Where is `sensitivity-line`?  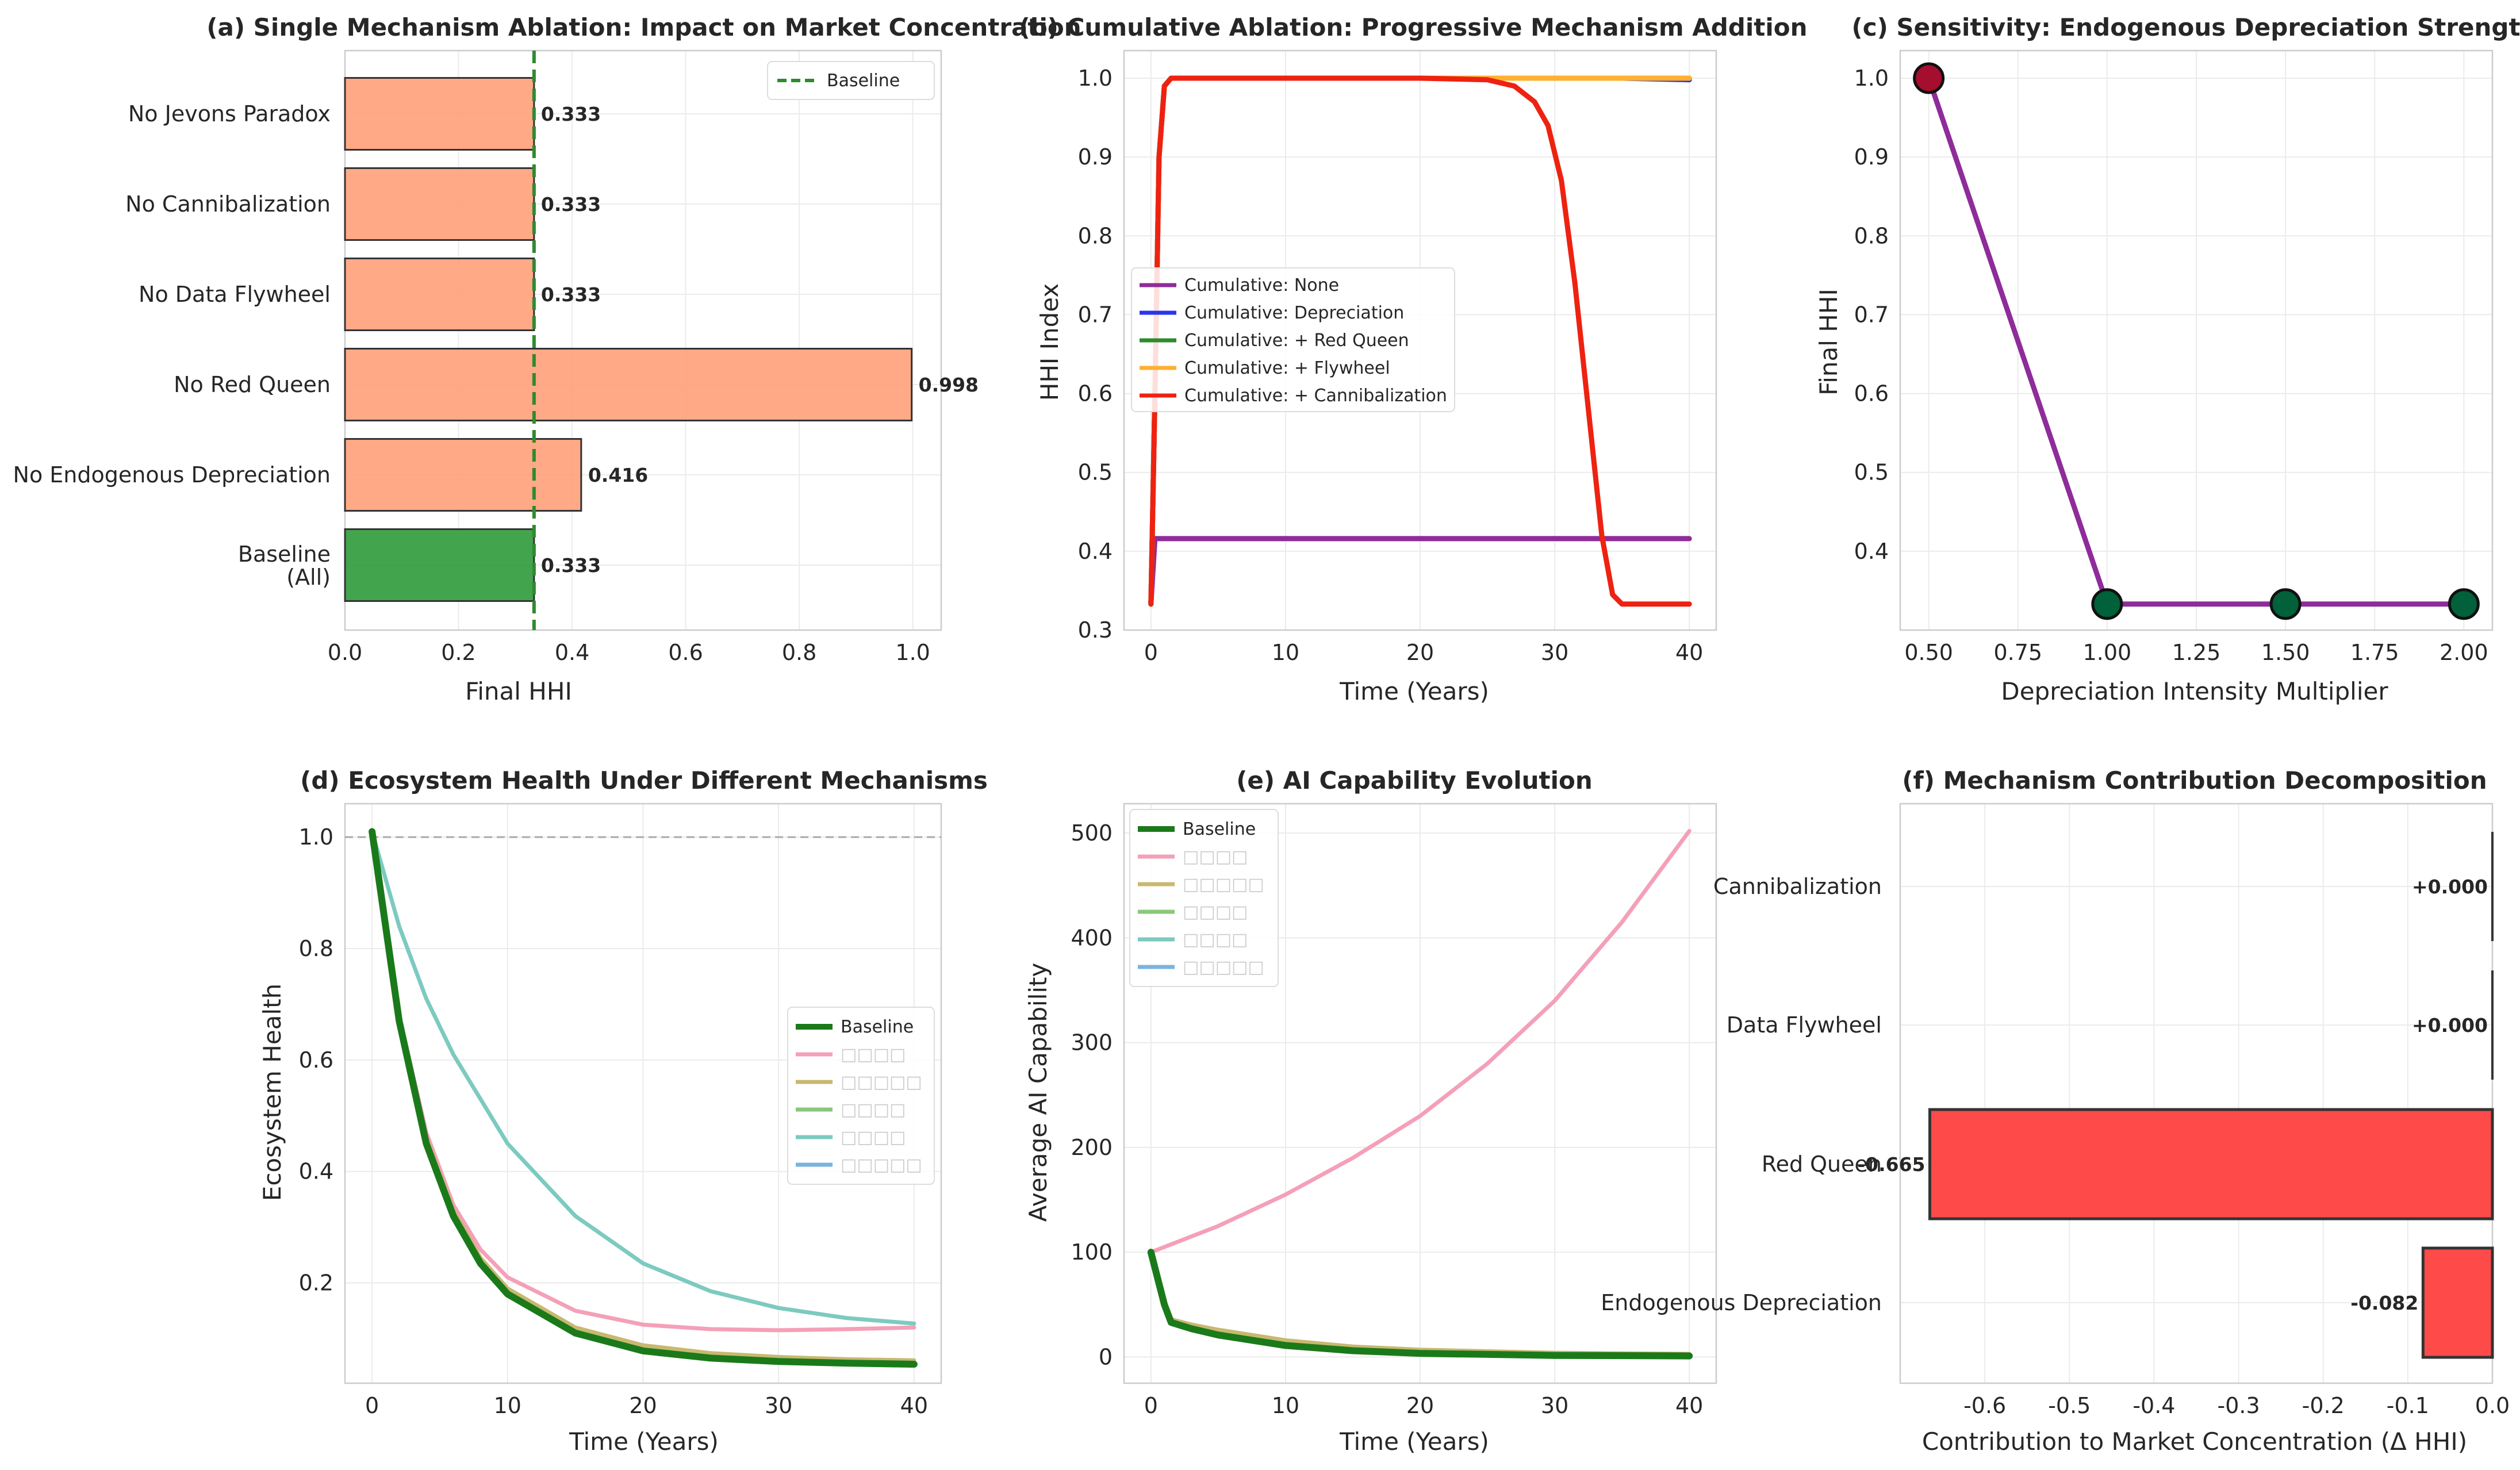
sensitivity-line is located at coordinates (2196, 341).